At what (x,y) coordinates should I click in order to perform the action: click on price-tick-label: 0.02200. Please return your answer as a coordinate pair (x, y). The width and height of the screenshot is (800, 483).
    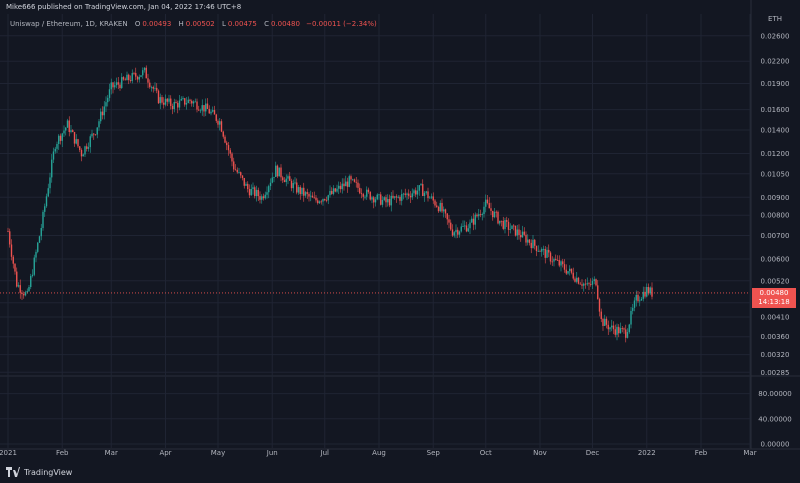
    Looking at the image, I should click on (775, 62).